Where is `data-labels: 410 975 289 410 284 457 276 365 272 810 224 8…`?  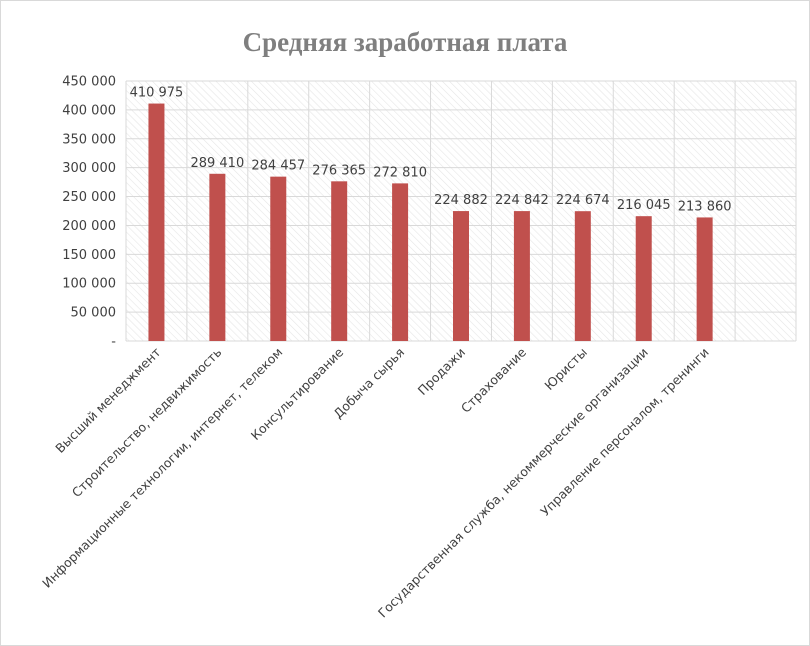 data-labels: 410 975 289 410 284 457 276 365 272 810 224 8… is located at coordinates (431, 150).